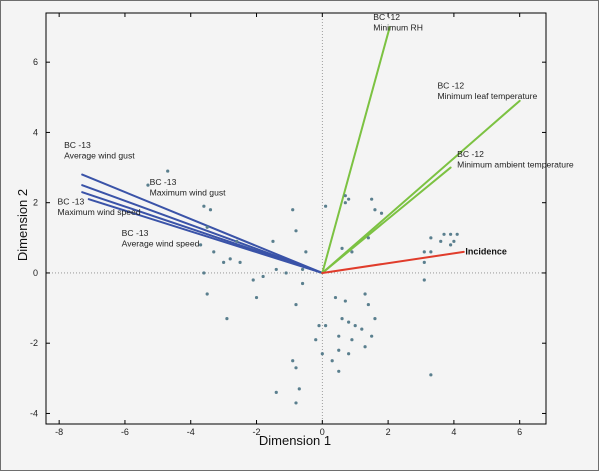 The image size is (599, 471). What do you see at coordinates (161, 238) in the screenshot?
I see `vector-label: BC -13 Average wind speed` at bounding box center [161, 238].